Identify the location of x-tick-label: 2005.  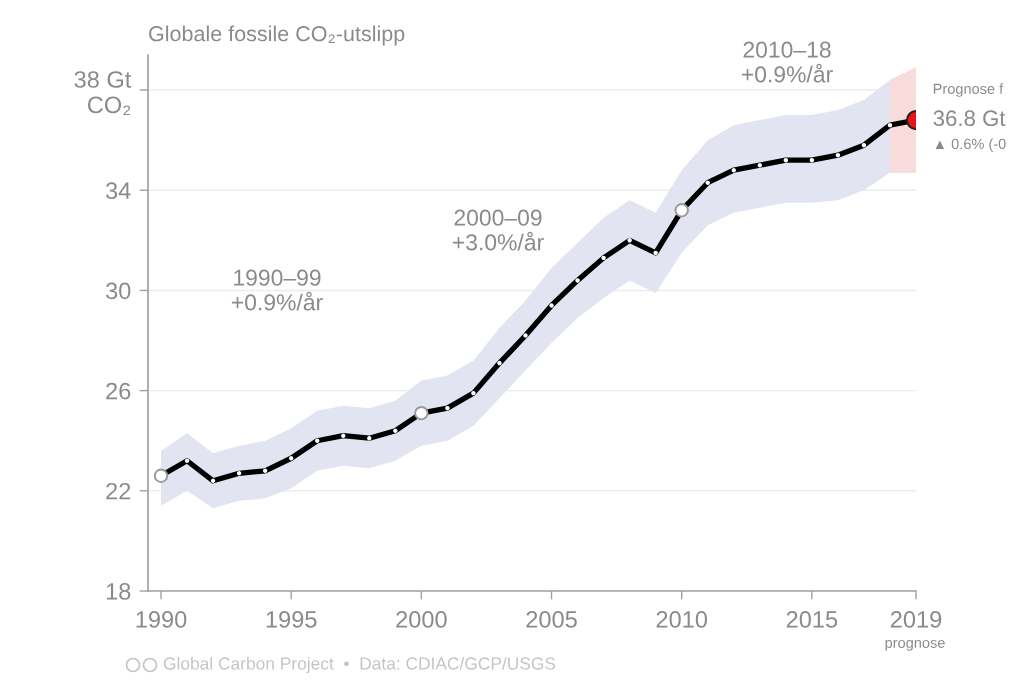
(551, 619).